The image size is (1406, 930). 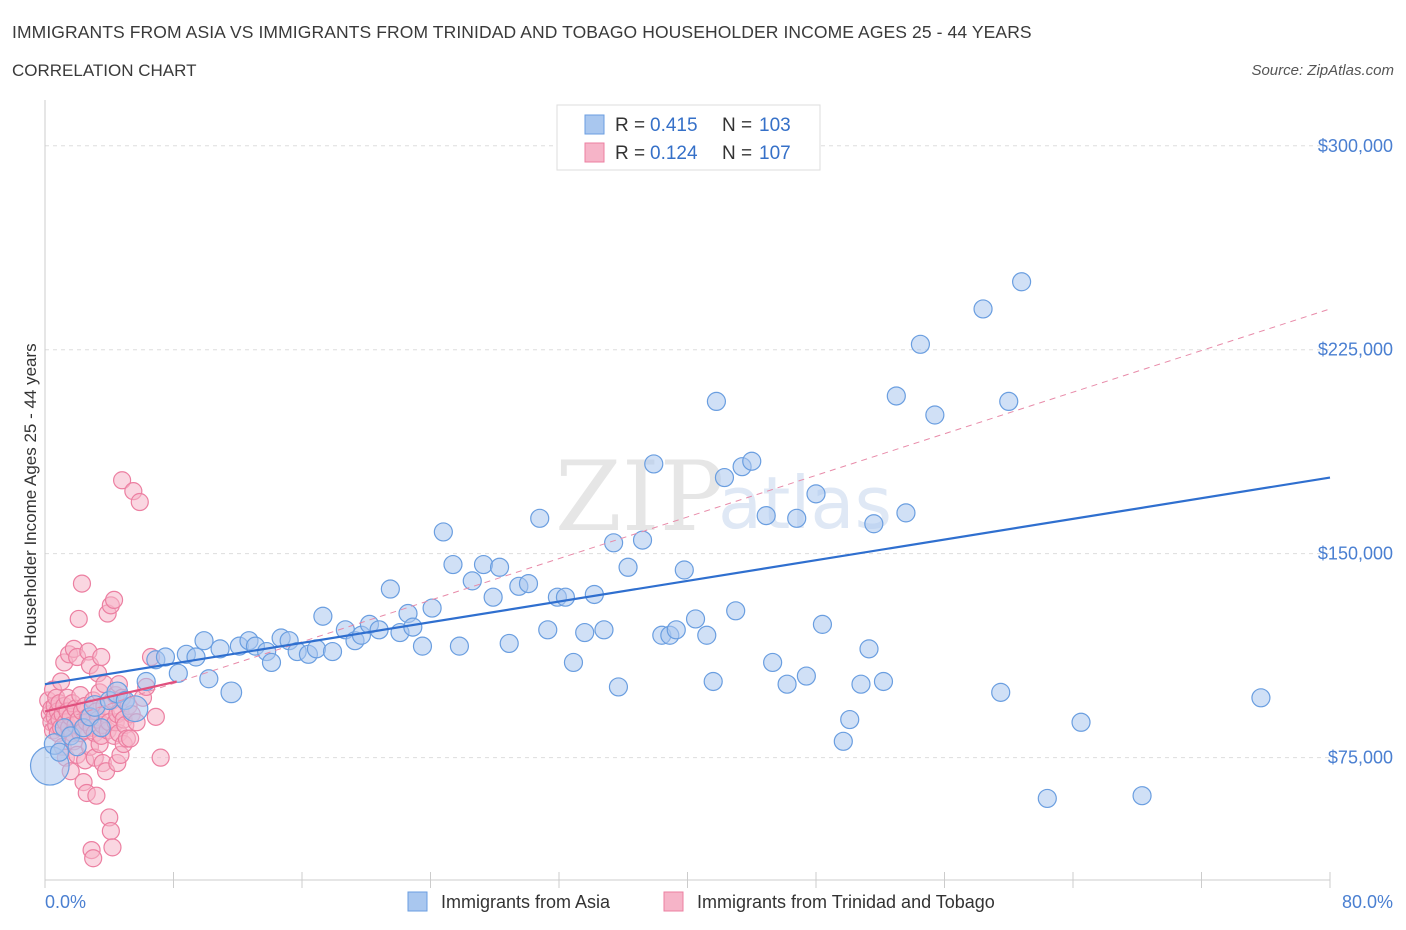 I want to click on watermark-atlas: atlas, so click(x=805, y=503).